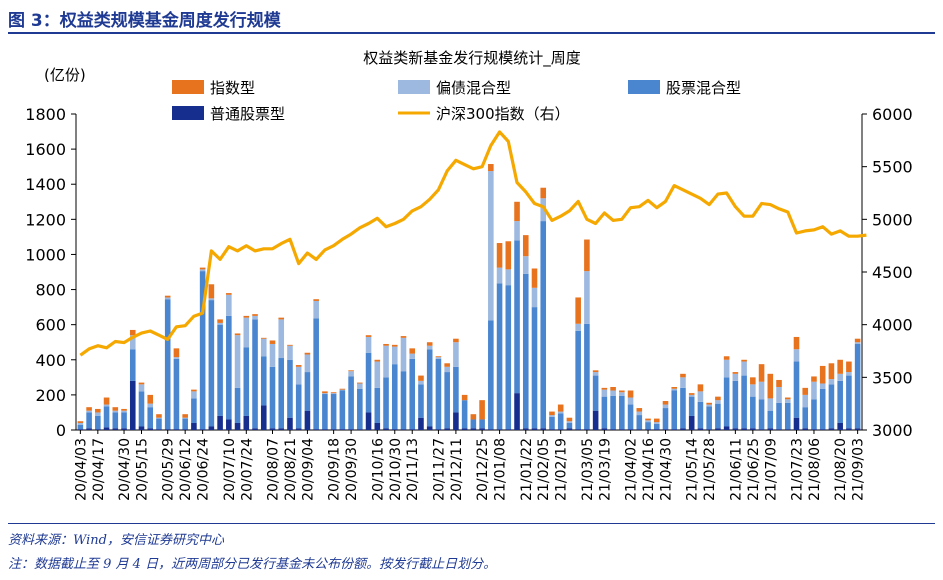  I want to click on right-tick-label: 3000, so click(892, 430).